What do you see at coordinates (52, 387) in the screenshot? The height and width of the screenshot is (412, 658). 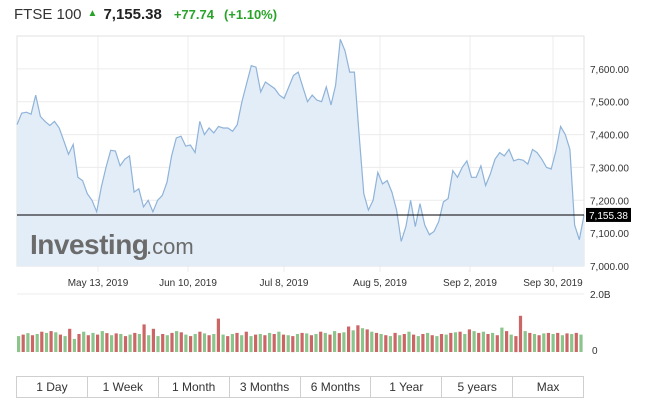 I see `range-1-day: 1 Day` at bounding box center [52, 387].